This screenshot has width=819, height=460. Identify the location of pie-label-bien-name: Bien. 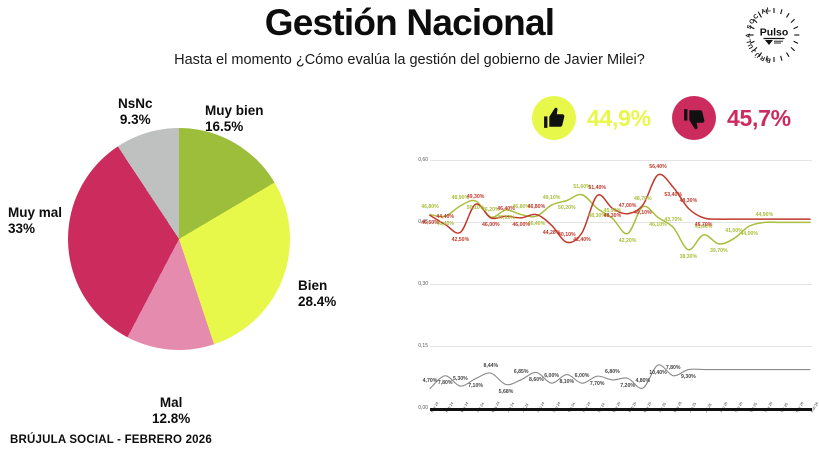
(313, 285).